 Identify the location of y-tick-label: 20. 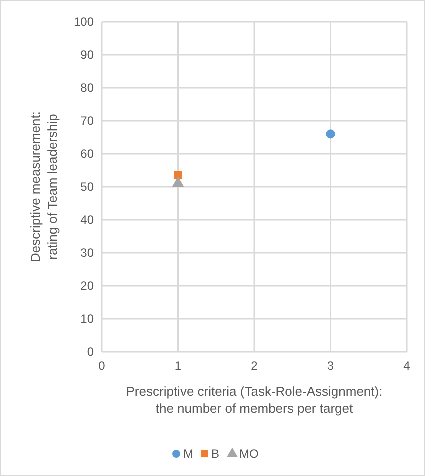
(87, 286).